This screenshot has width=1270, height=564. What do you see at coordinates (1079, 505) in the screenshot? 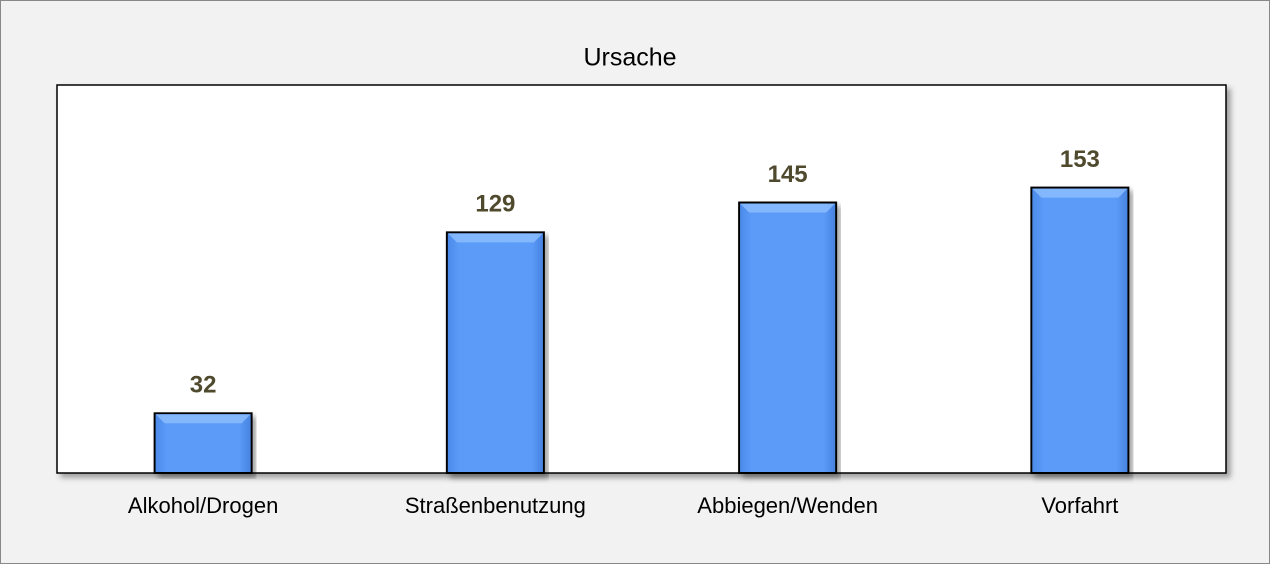
I see `x-tick-label: Vorfahrt` at bounding box center [1079, 505].